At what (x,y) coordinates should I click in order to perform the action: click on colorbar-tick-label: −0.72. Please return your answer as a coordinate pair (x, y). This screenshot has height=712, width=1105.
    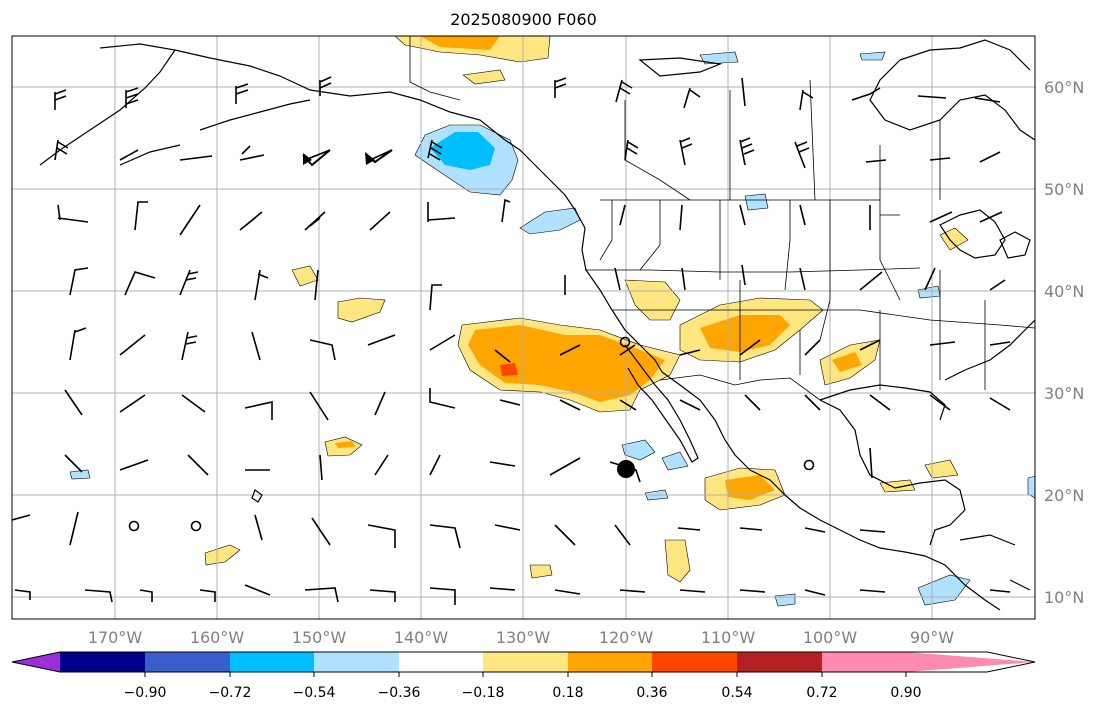
    Looking at the image, I should click on (230, 693).